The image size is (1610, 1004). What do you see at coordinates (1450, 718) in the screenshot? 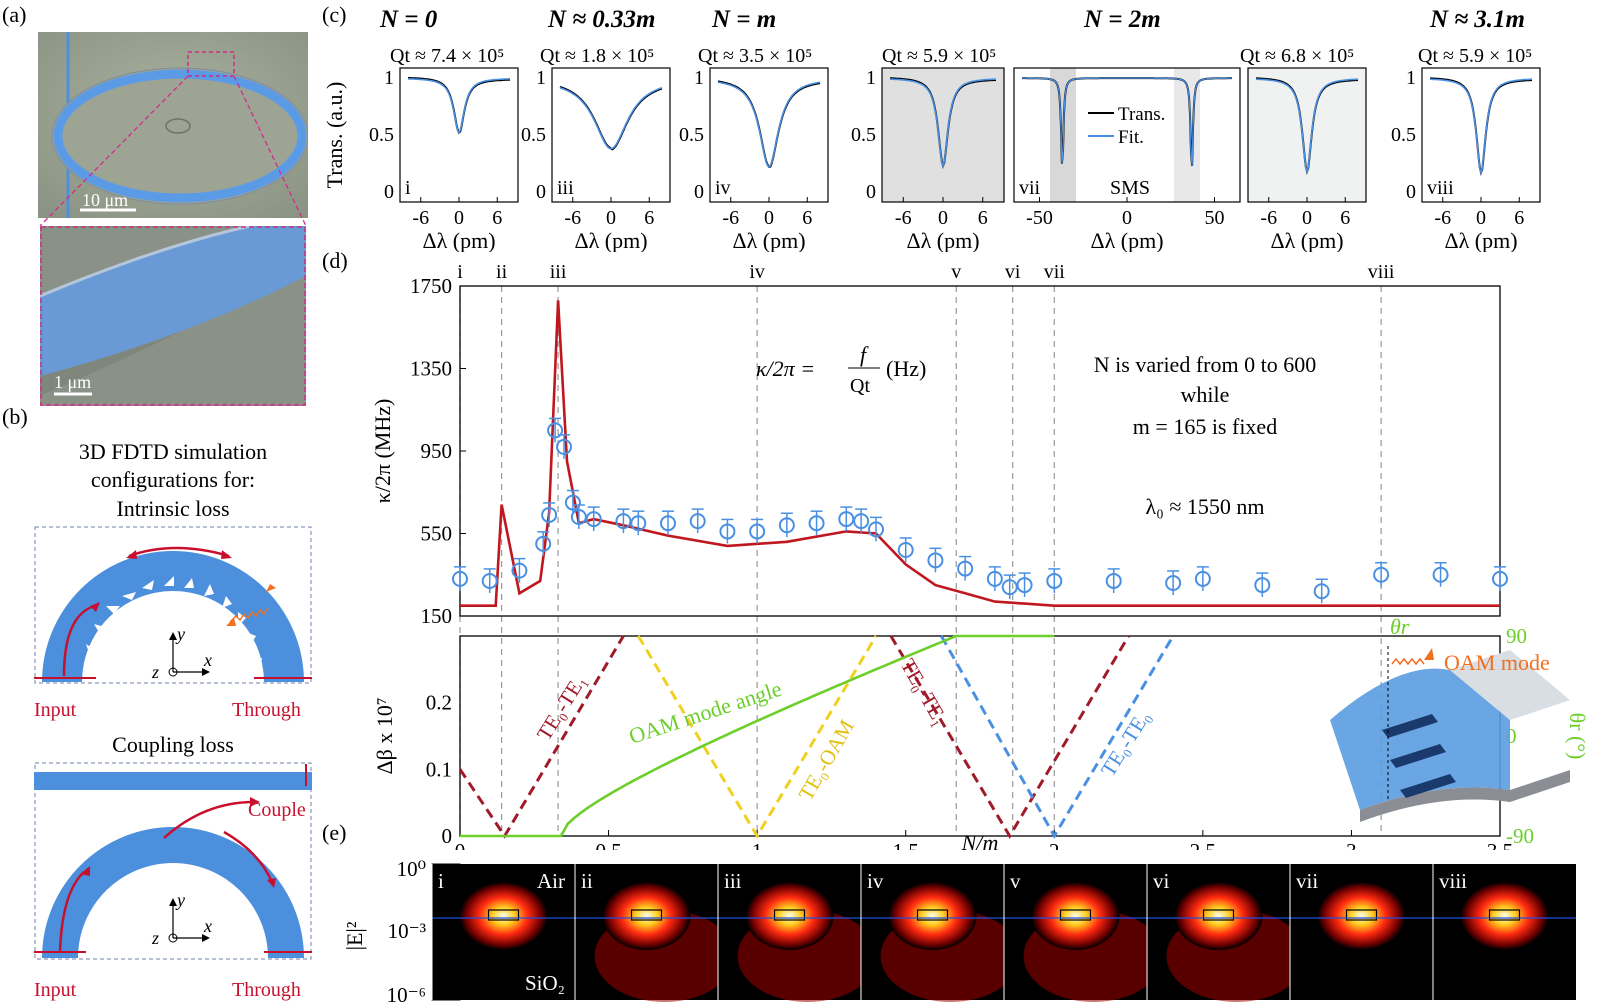
I see `oam-inset: θr OAM mode` at bounding box center [1450, 718].